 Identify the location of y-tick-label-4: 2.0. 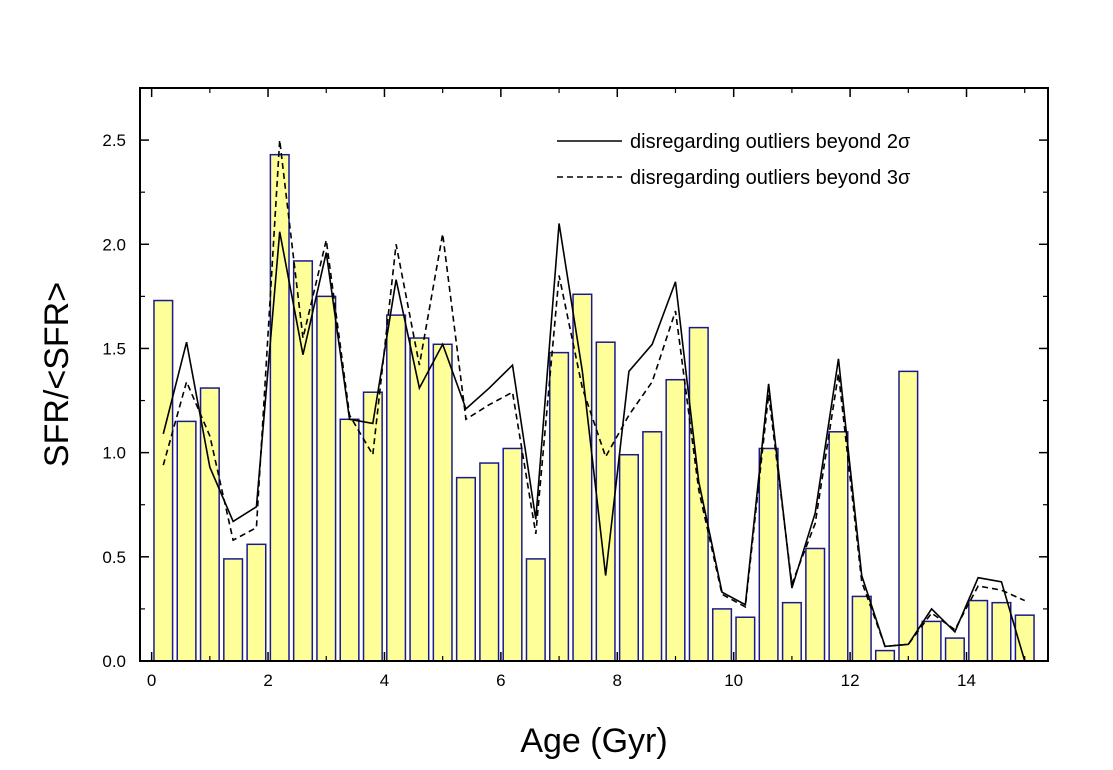
(114, 244).